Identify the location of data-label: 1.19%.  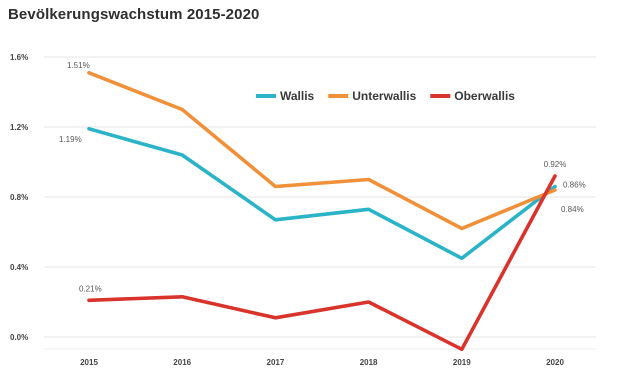
(70, 139).